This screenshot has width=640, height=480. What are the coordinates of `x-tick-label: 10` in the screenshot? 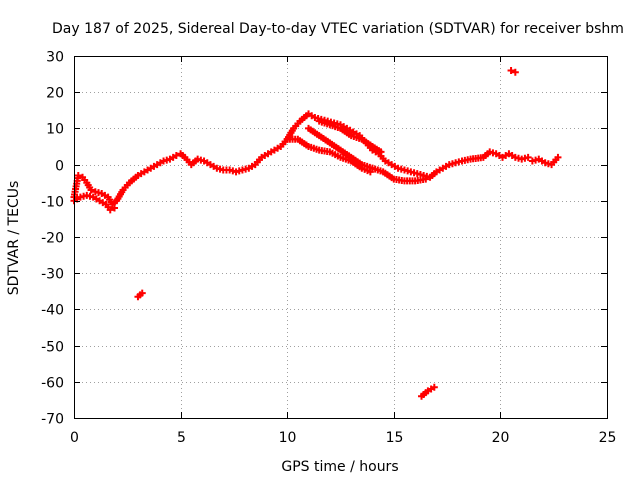 It's located at (288, 438).